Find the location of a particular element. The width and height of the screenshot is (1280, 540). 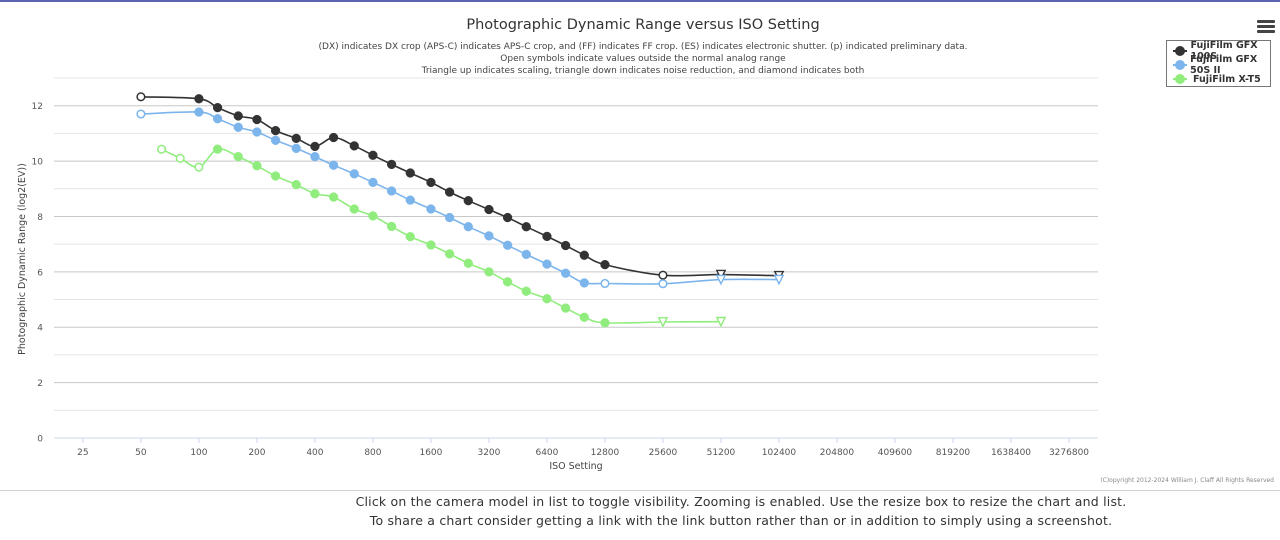

x-tick-label: 25600 is located at coordinates (663, 453).